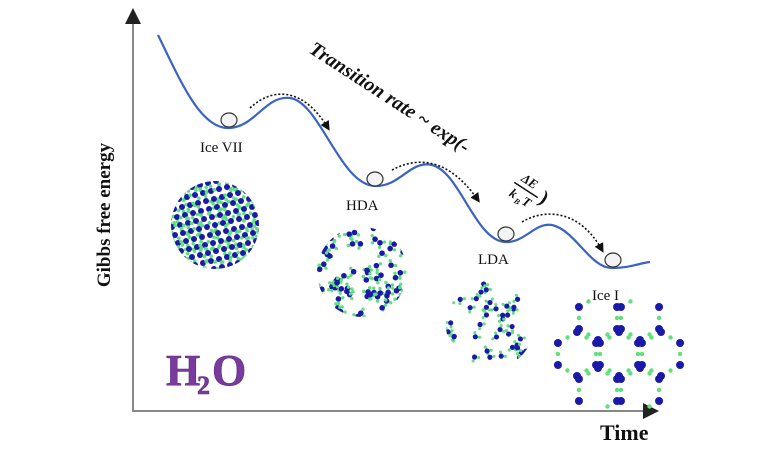 The image size is (768, 455). Describe the element at coordinates (428, 124) in the screenshot. I see `transition-rate-equation: Transition rate ~ exp(- ΔE k B T )` at that location.